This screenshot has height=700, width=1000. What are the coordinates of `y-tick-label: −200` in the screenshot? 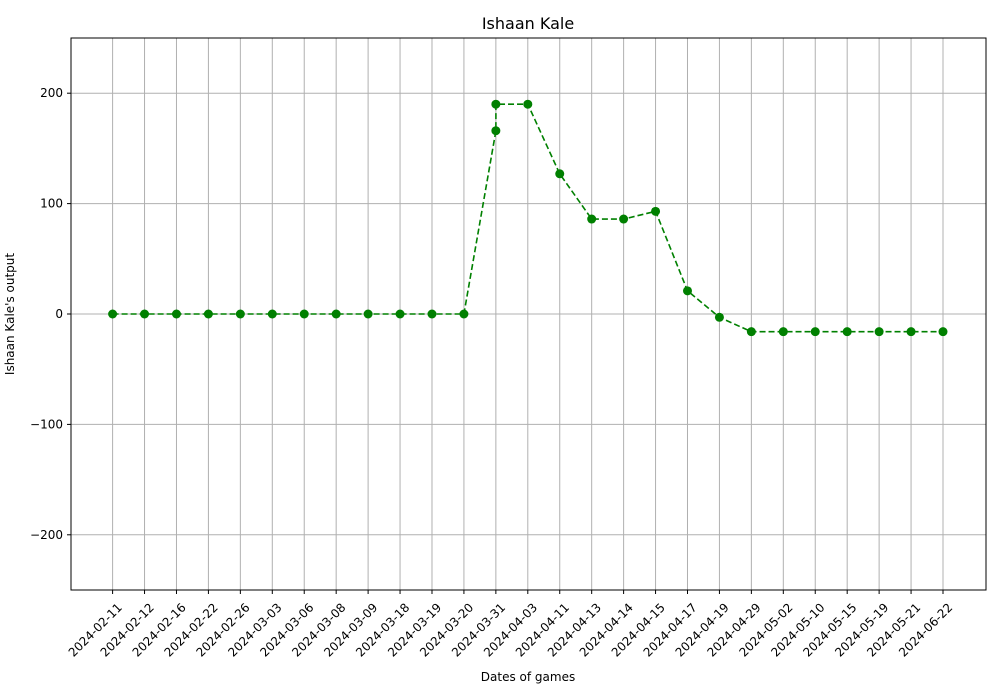 It's located at (46, 535).